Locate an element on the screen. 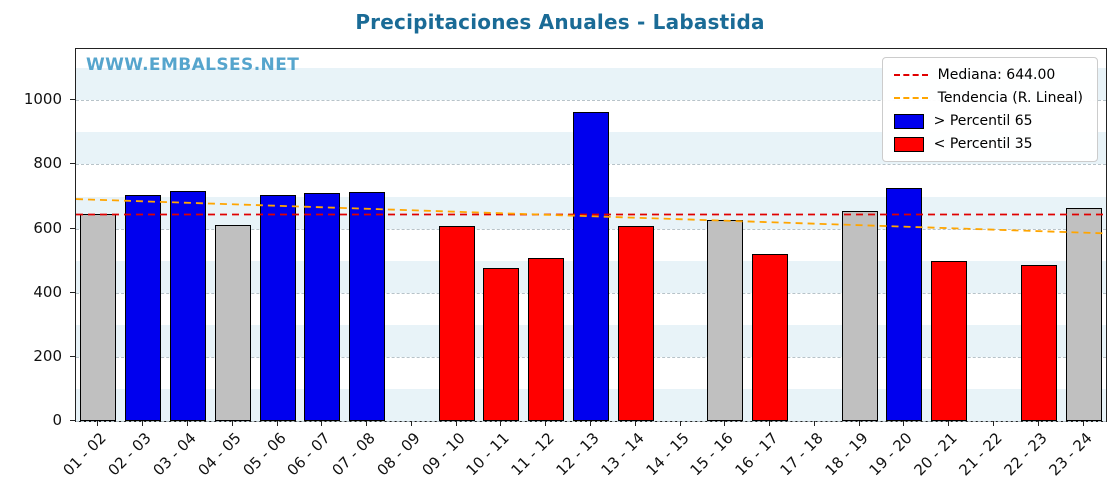  trend-line-sample is located at coordinates (910, 98).